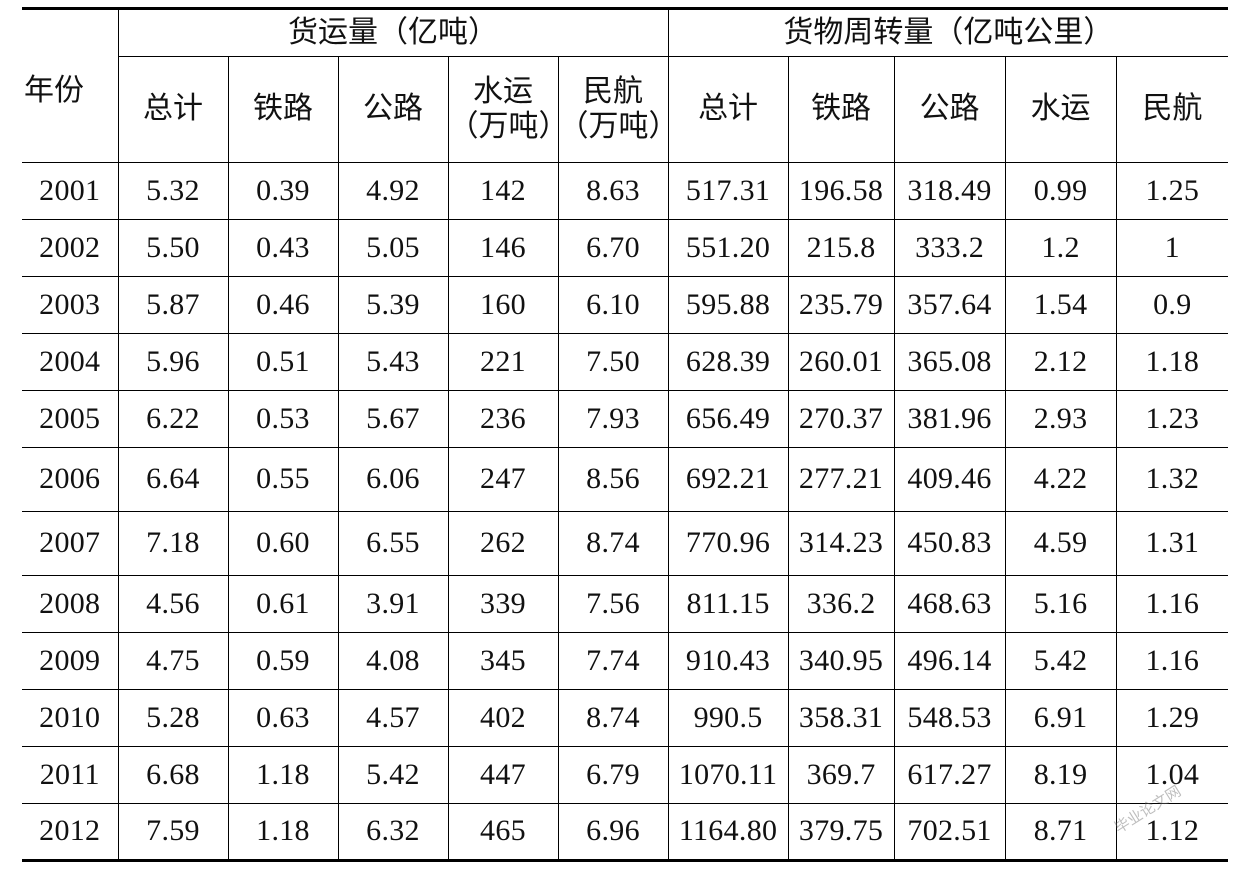 Image resolution: width=1238 pixels, height=883 pixels. Describe the element at coordinates (283, 479) in the screenshot. I see `table-cell: 0.55` at that location.